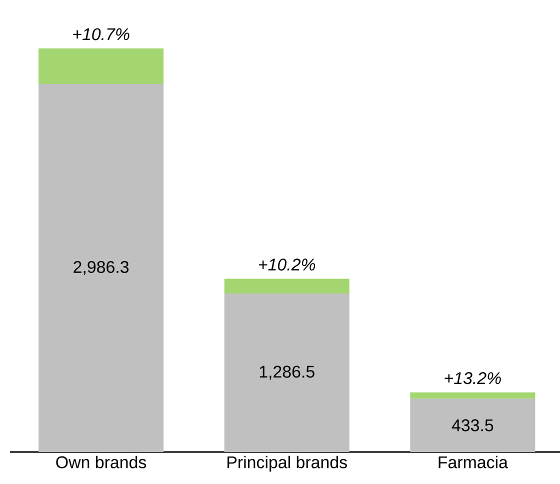 The height and width of the screenshot is (484, 560). I want to click on data-label: 433.5, so click(473, 425).